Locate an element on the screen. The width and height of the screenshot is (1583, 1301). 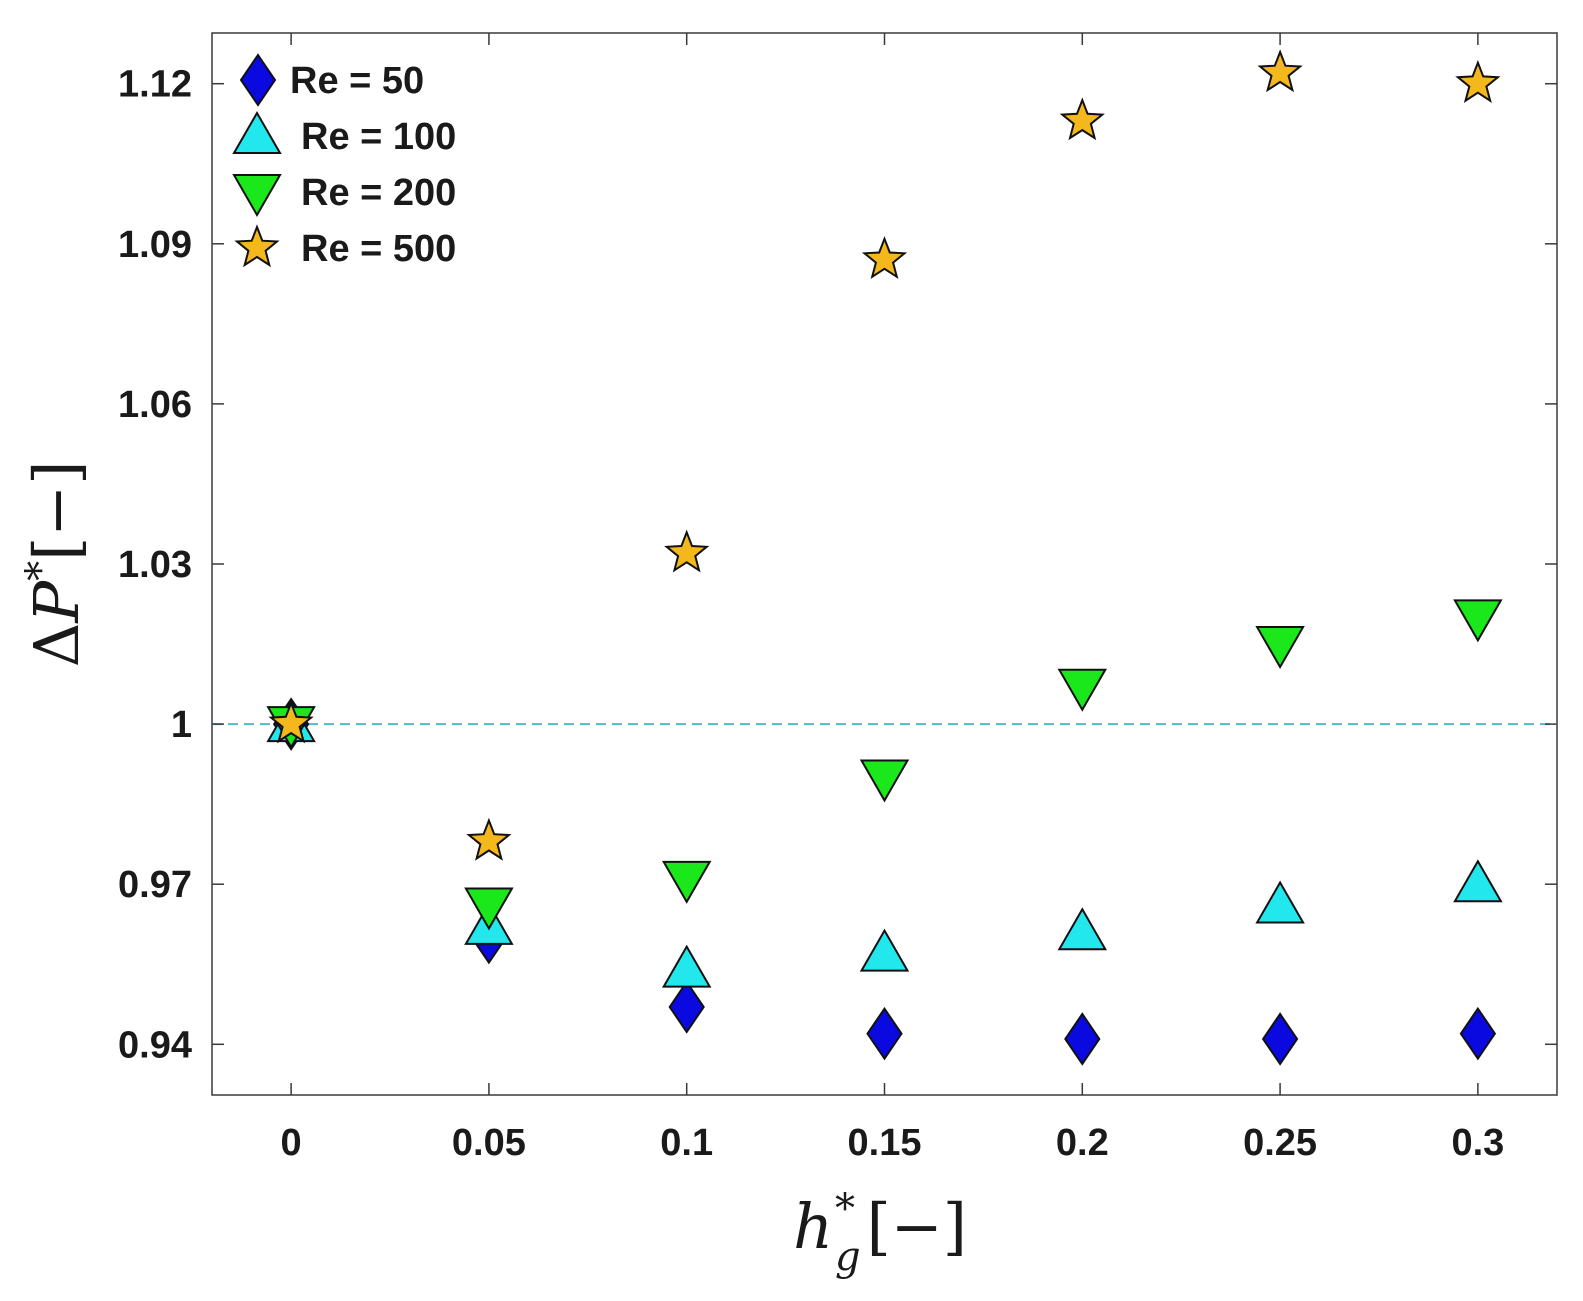
y-tick-label: 1.12 is located at coordinates (155, 85).